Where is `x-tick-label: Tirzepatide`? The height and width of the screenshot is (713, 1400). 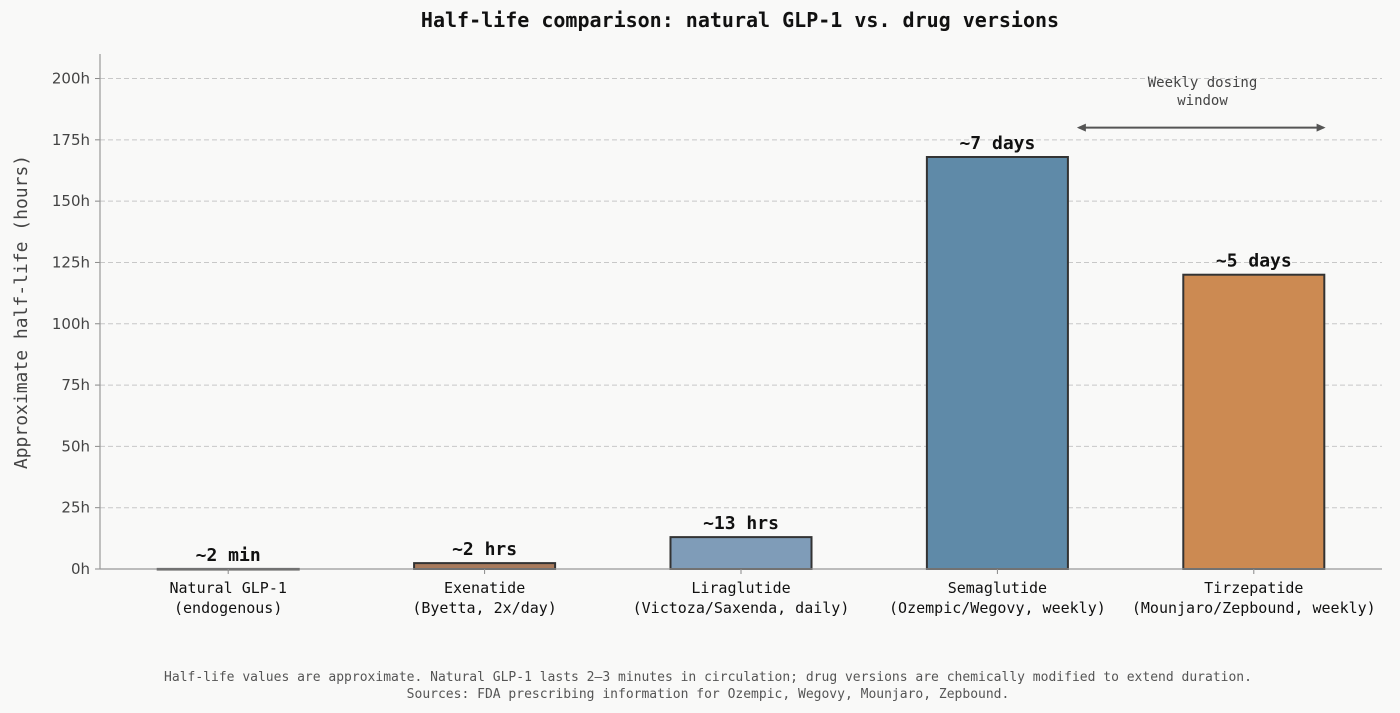 x-tick-label: Tirzepatide is located at coordinates (1253, 588).